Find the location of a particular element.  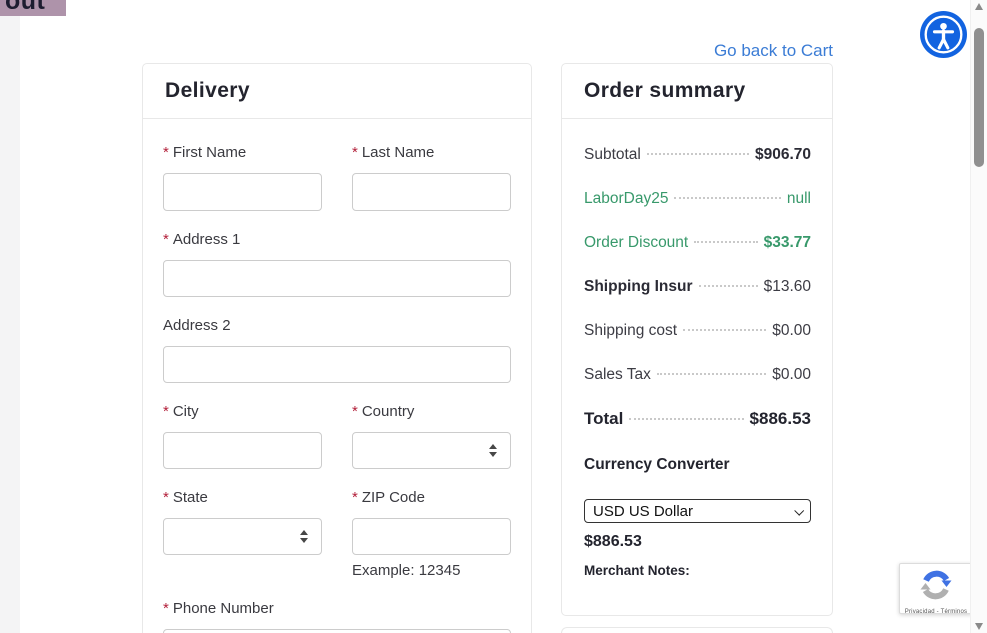

zip-helper-text: Example: 12345 is located at coordinates (406, 570).